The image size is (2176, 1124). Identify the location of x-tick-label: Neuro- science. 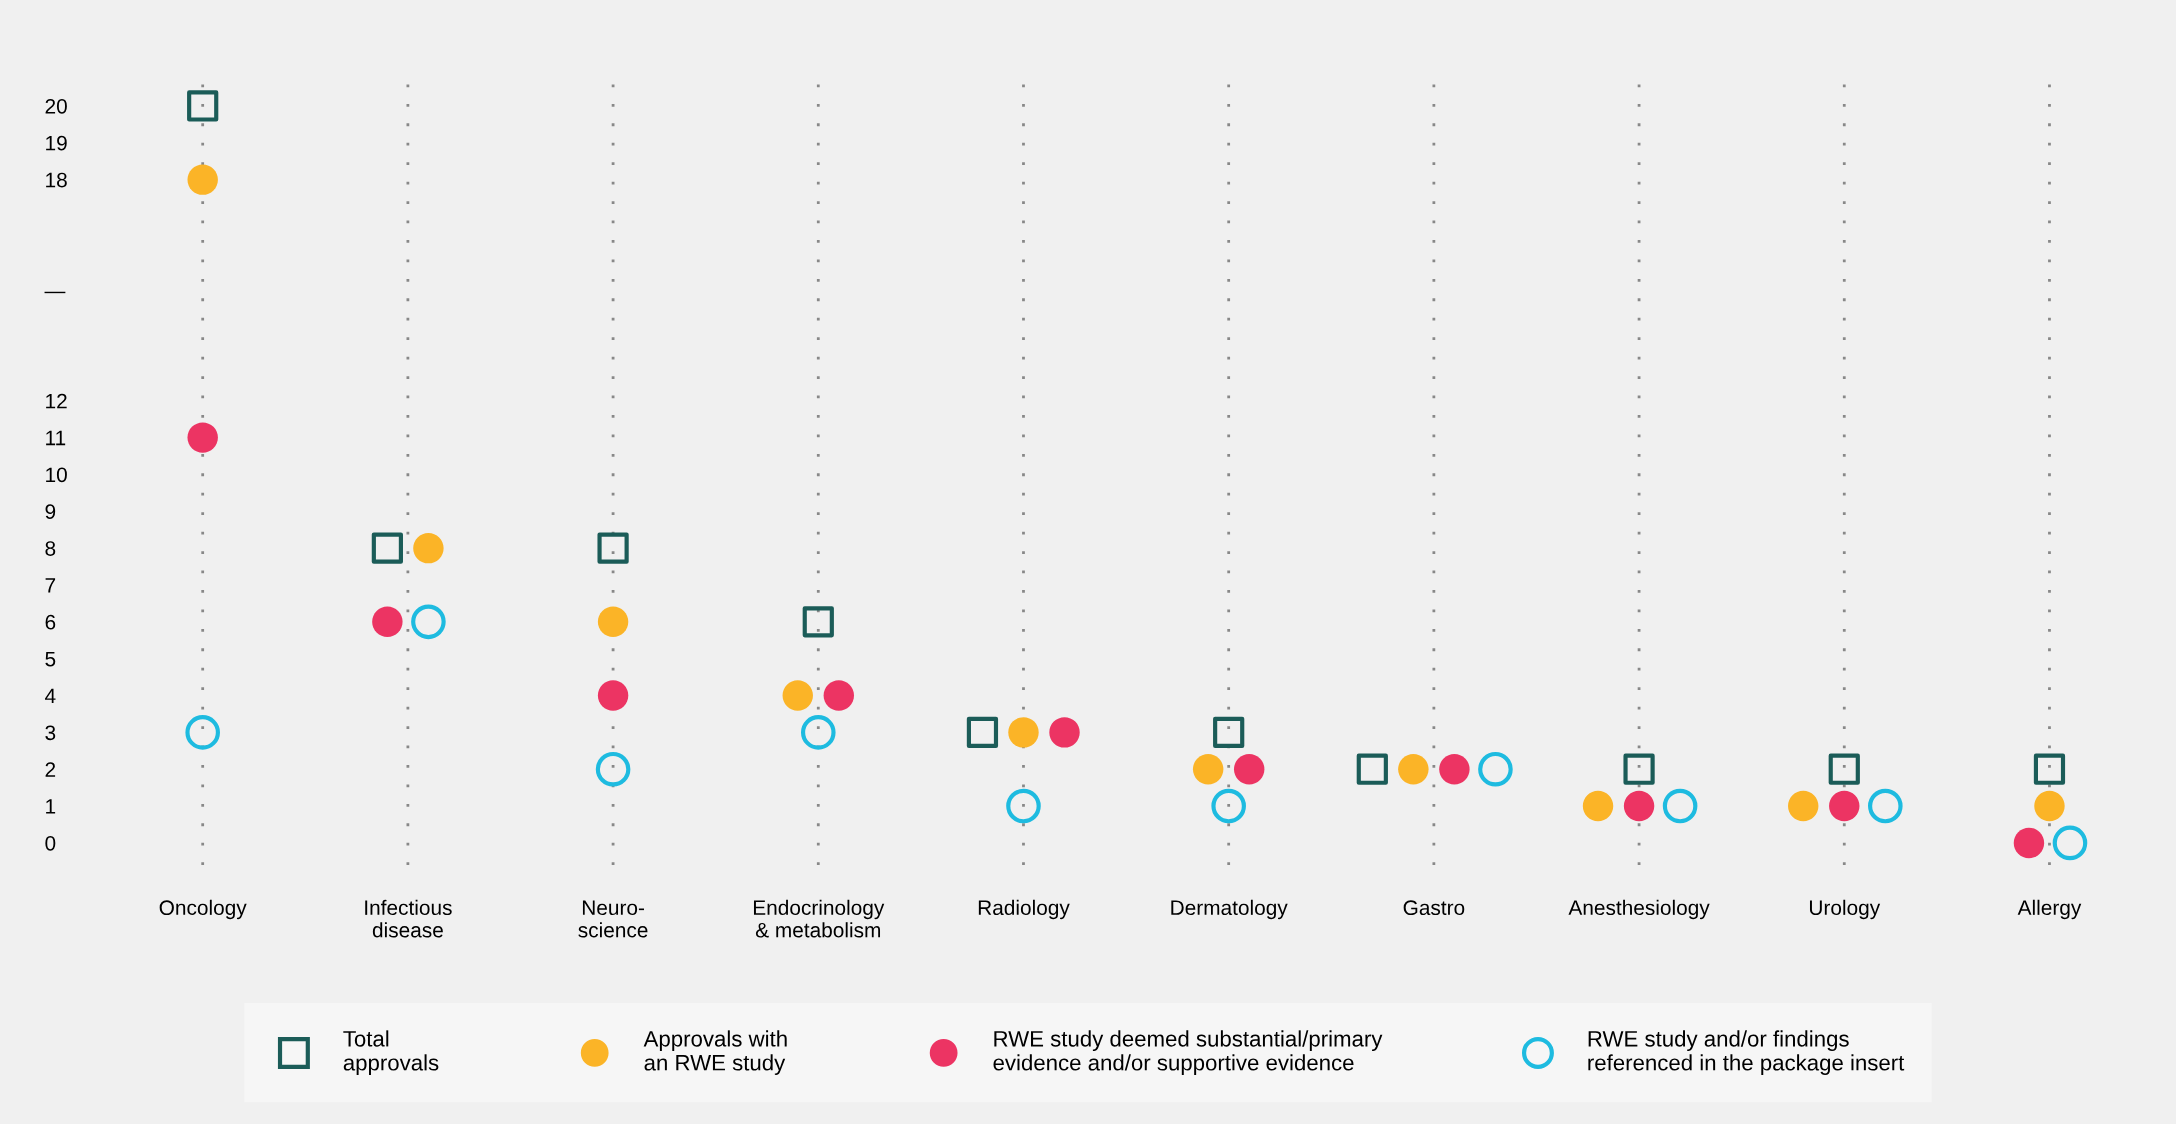
(613, 919).